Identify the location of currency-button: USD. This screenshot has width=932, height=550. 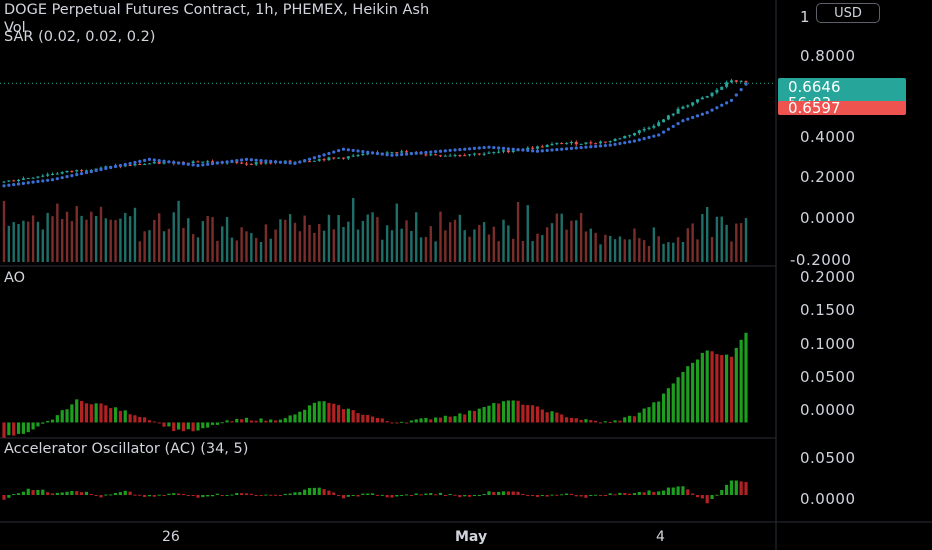
(848, 13).